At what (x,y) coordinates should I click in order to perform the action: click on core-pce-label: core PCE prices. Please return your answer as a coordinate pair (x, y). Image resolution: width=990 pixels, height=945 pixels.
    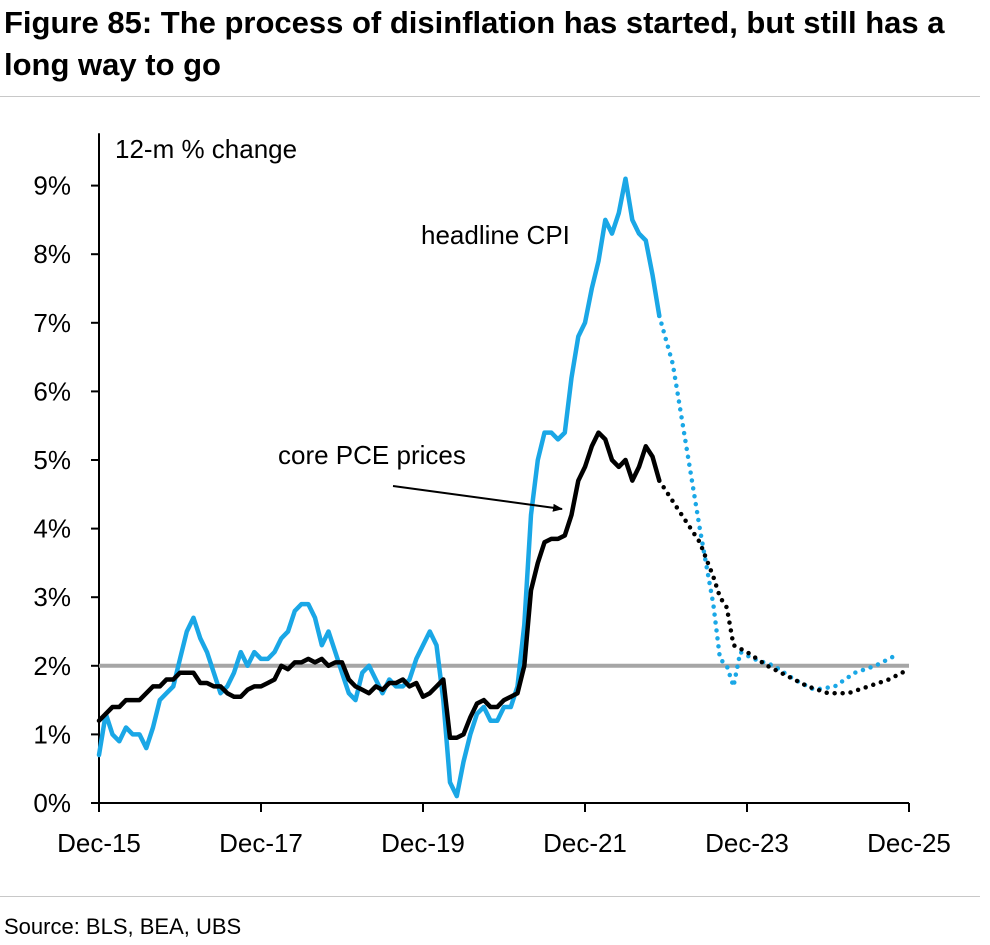
    Looking at the image, I should click on (372, 455).